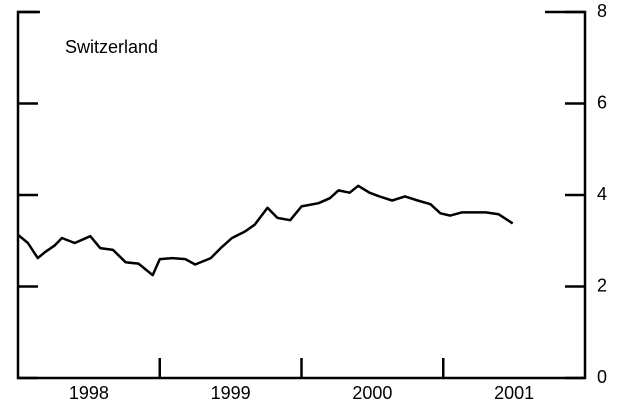 This screenshot has width=617, height=406. Describe the element at coordinates (89, 393) in the screenshot. I see `x-tick-label: 1998` at that location.